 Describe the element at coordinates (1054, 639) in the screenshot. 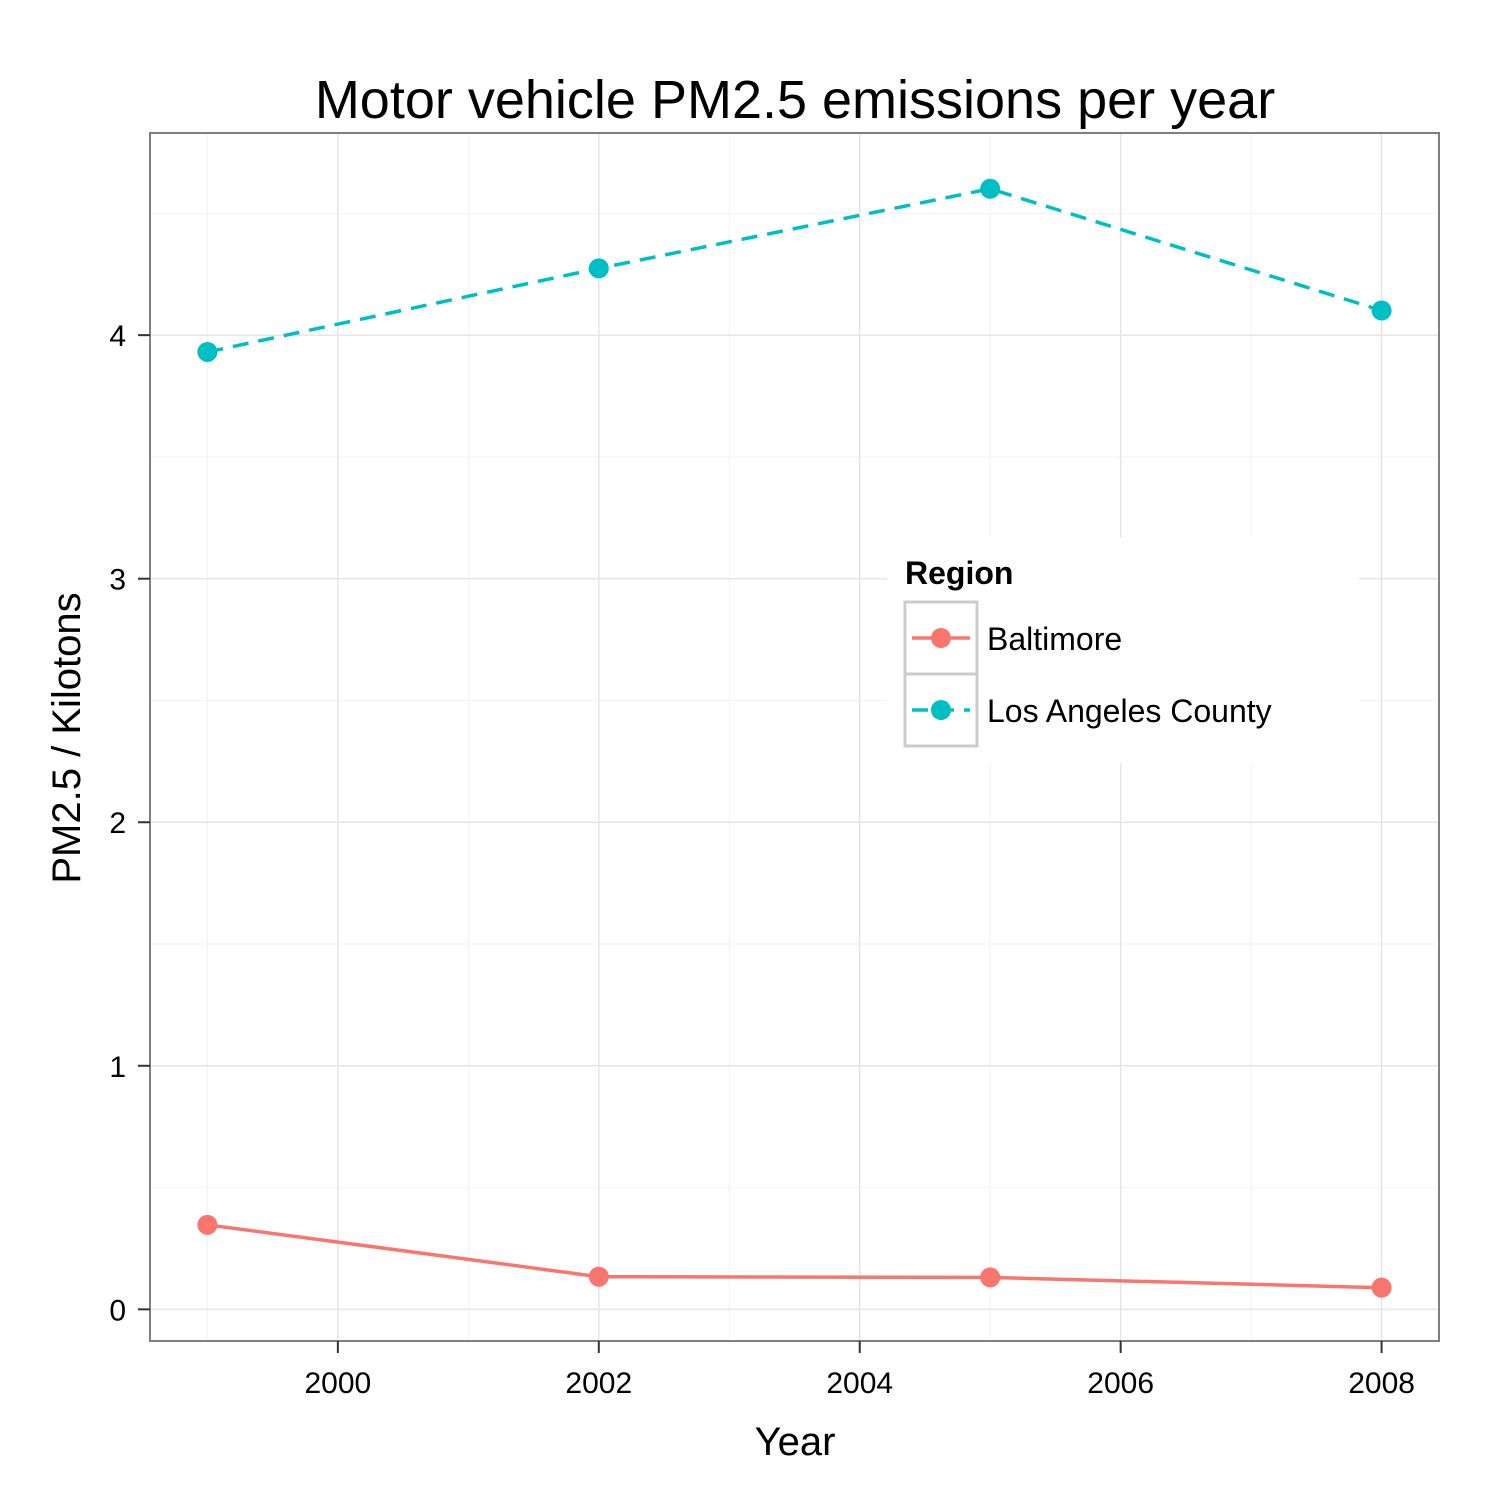

I see `legend-label: Baltimore` at that location.